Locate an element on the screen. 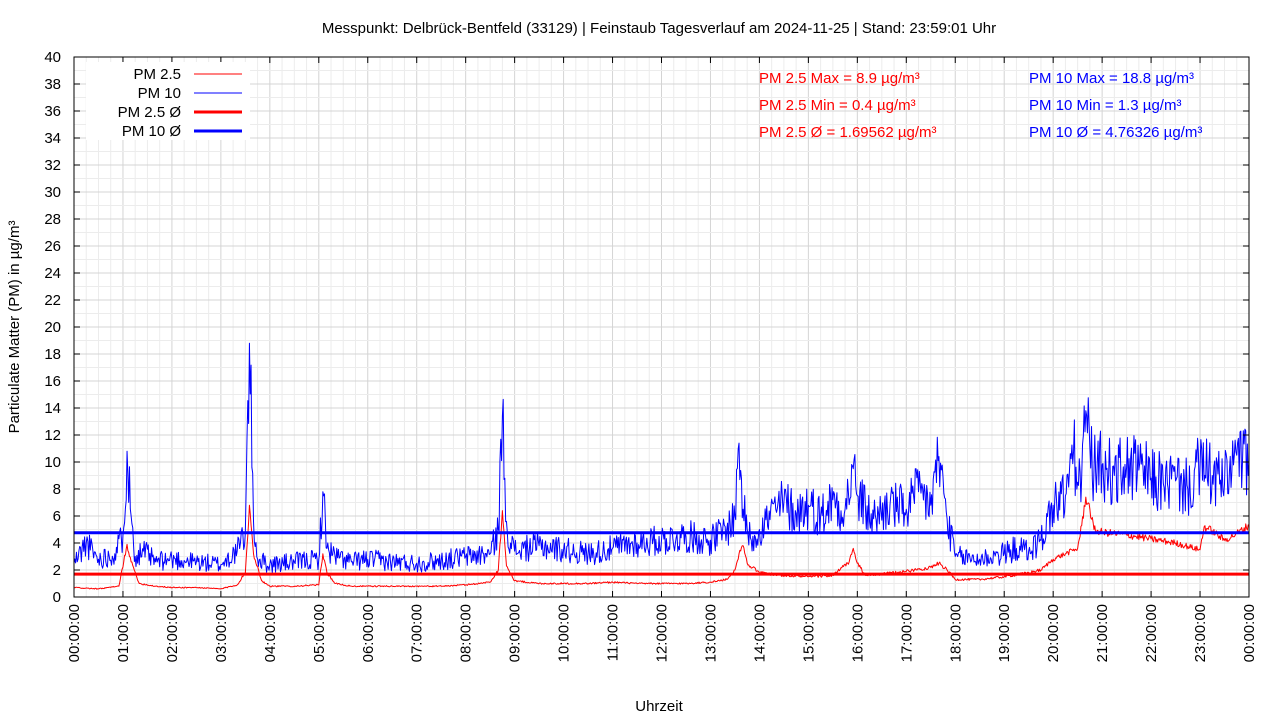 Image resolution: width=1280 pixels, height=720 pixels. pm10-min-text: PM 10 Min = 1.3 µg/m³ is located at coordinates (1105, 105).